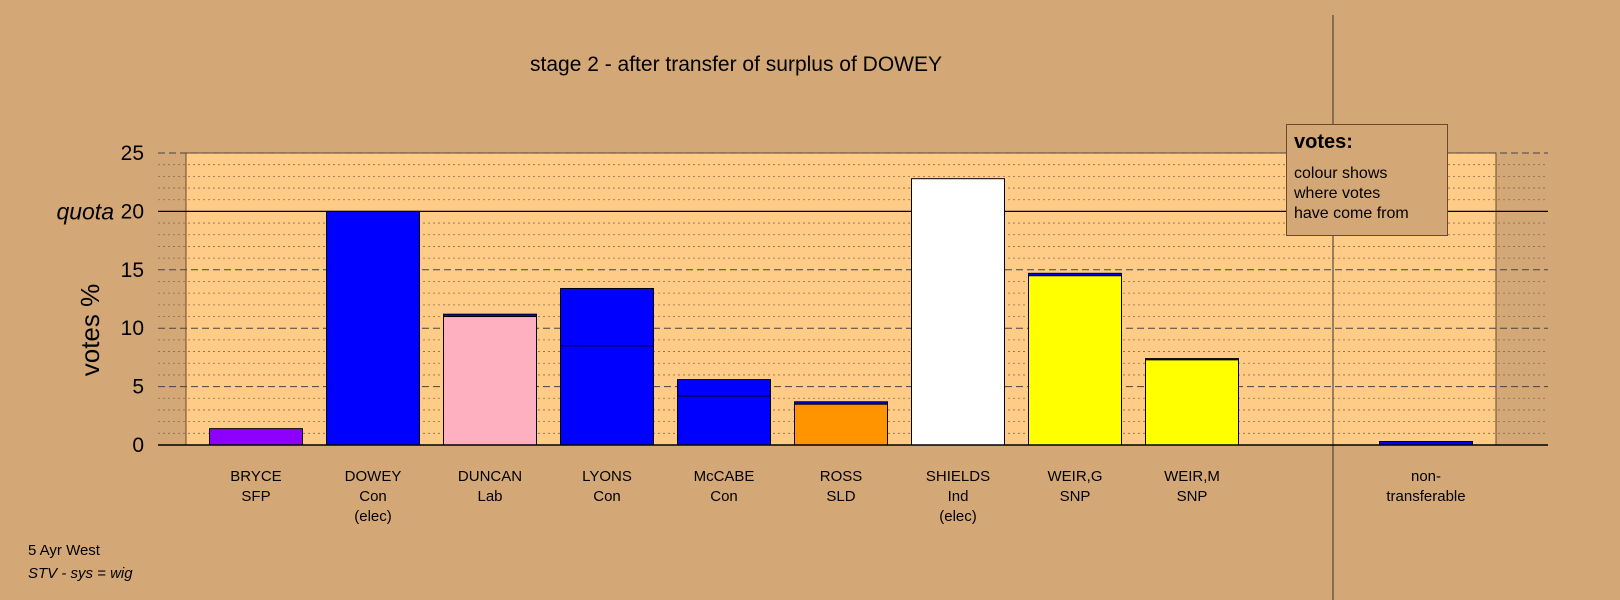  Describe the element at coordinates (490, 381) in the screenshot. I see `bar-duncan-seg0` at that location.